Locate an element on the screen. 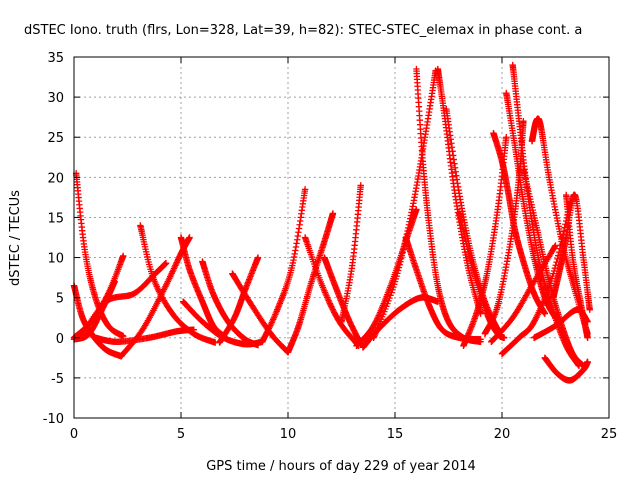  x-tick-label: 10 is located at coordinates (288, 434).